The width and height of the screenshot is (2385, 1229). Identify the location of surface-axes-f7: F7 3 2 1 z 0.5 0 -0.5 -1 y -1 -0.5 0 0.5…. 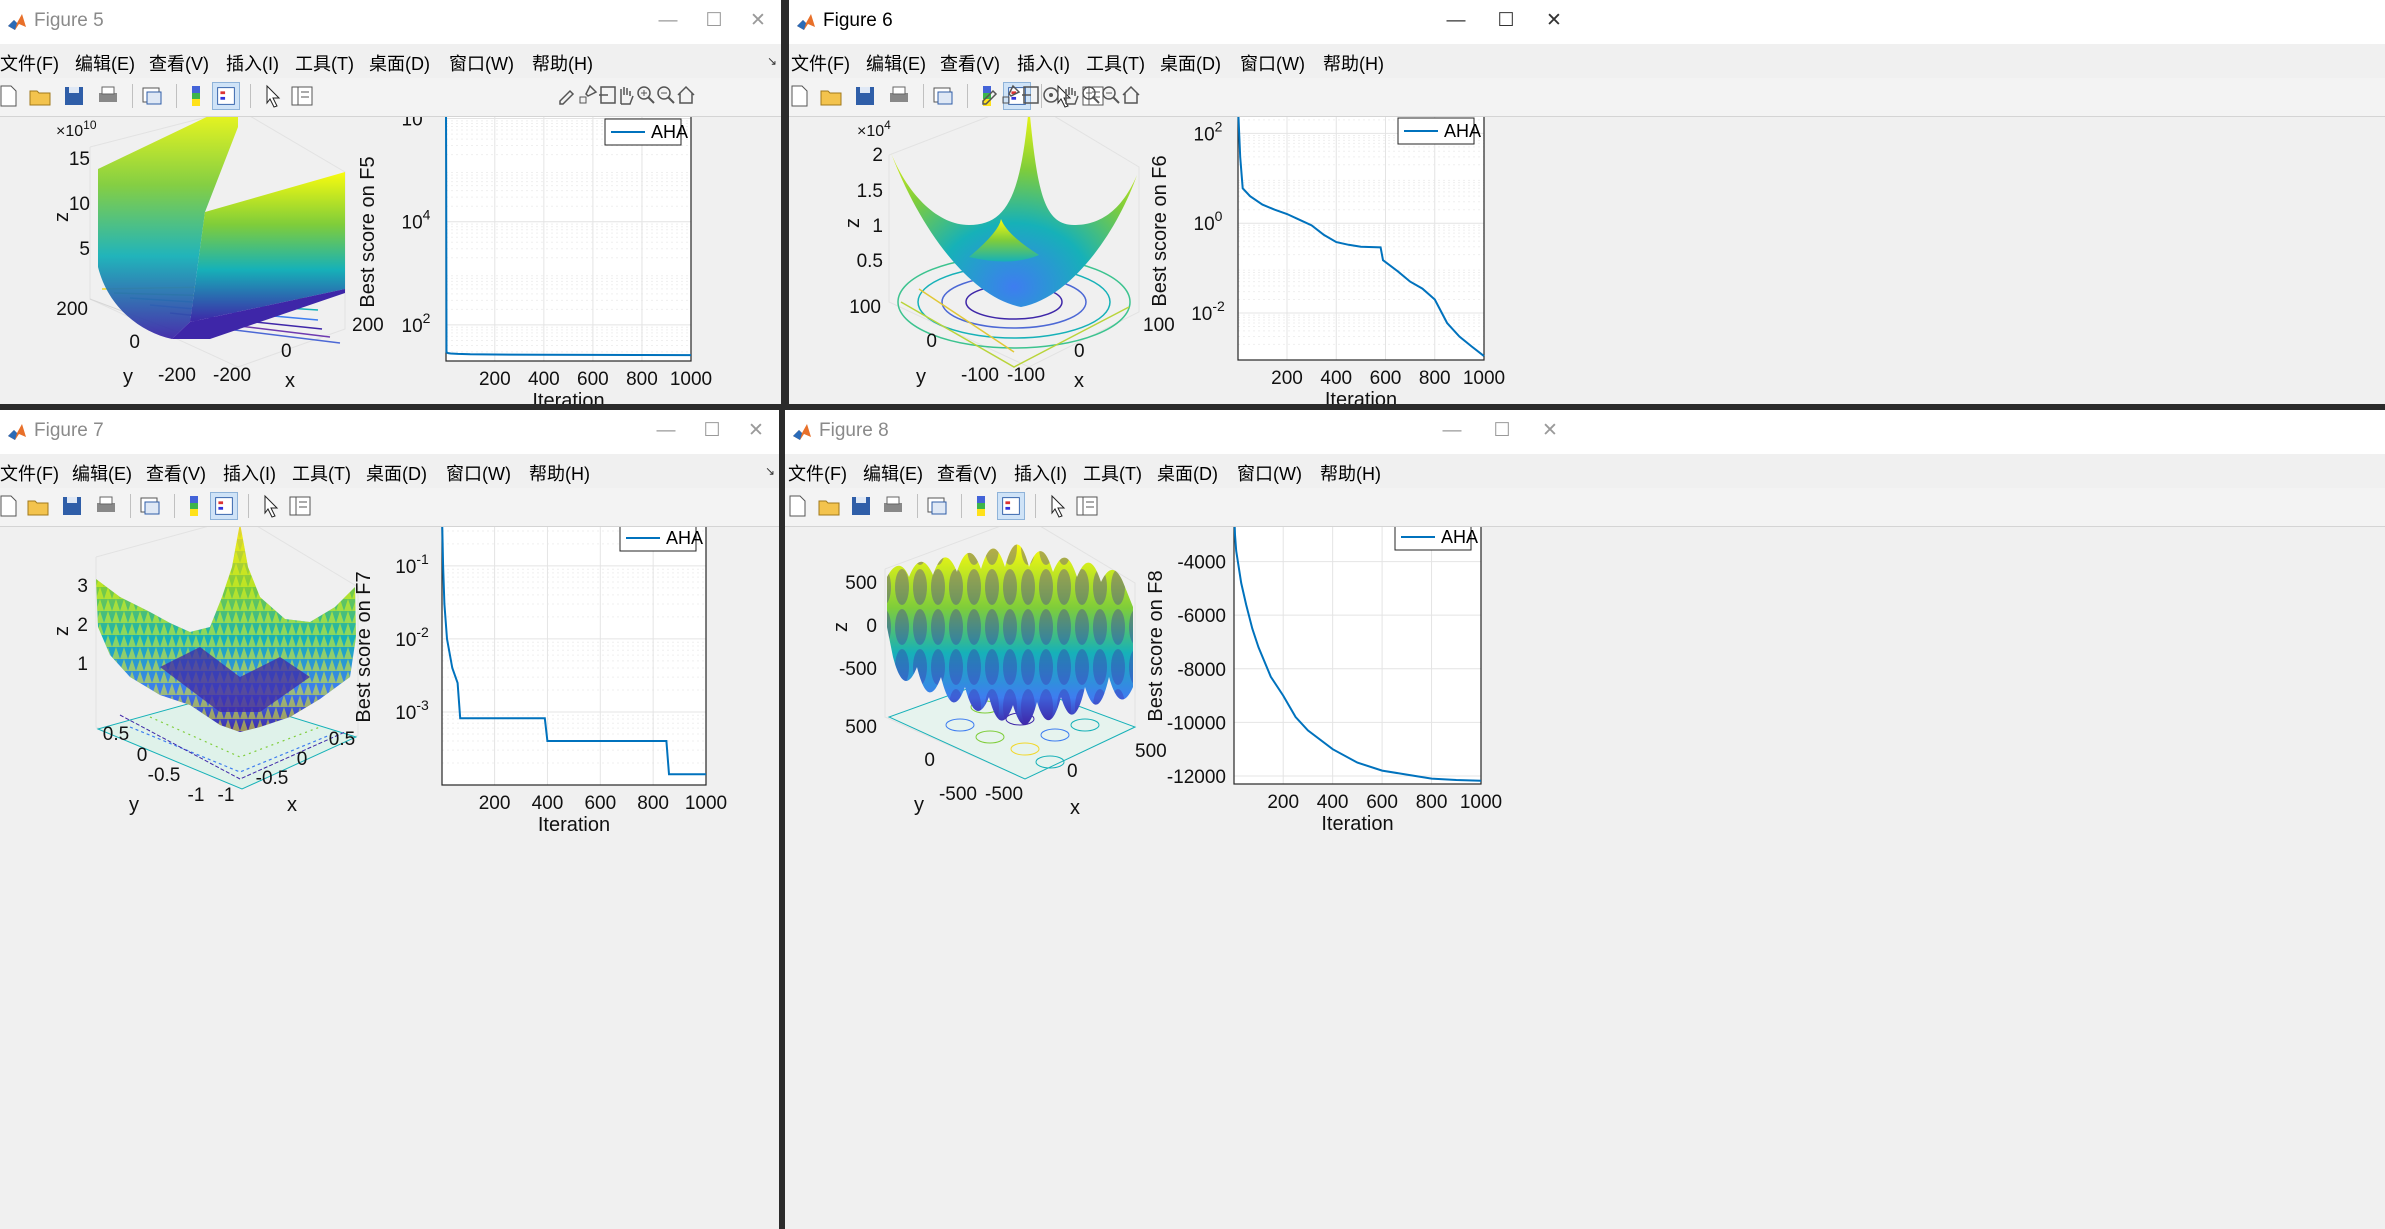
(205, 671).